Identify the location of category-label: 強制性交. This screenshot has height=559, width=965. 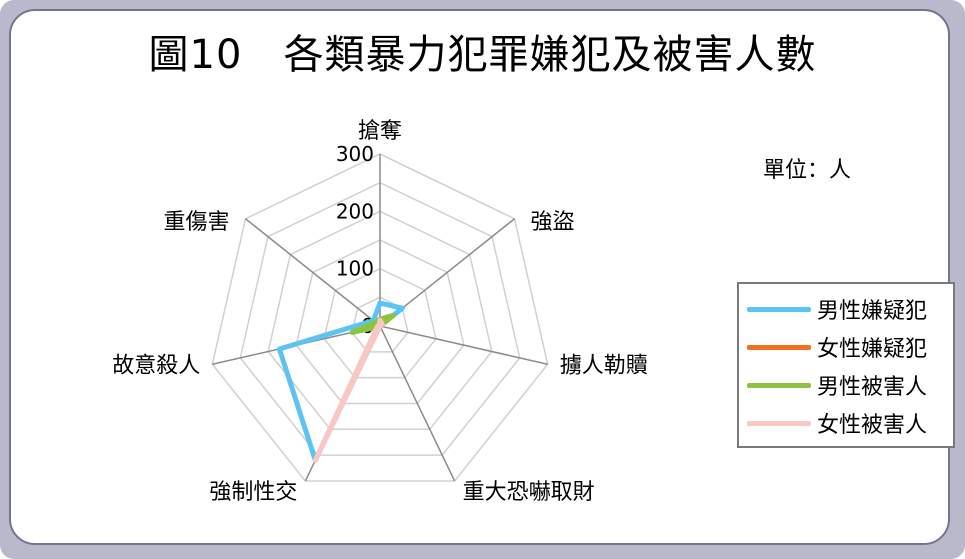
(253, 492).